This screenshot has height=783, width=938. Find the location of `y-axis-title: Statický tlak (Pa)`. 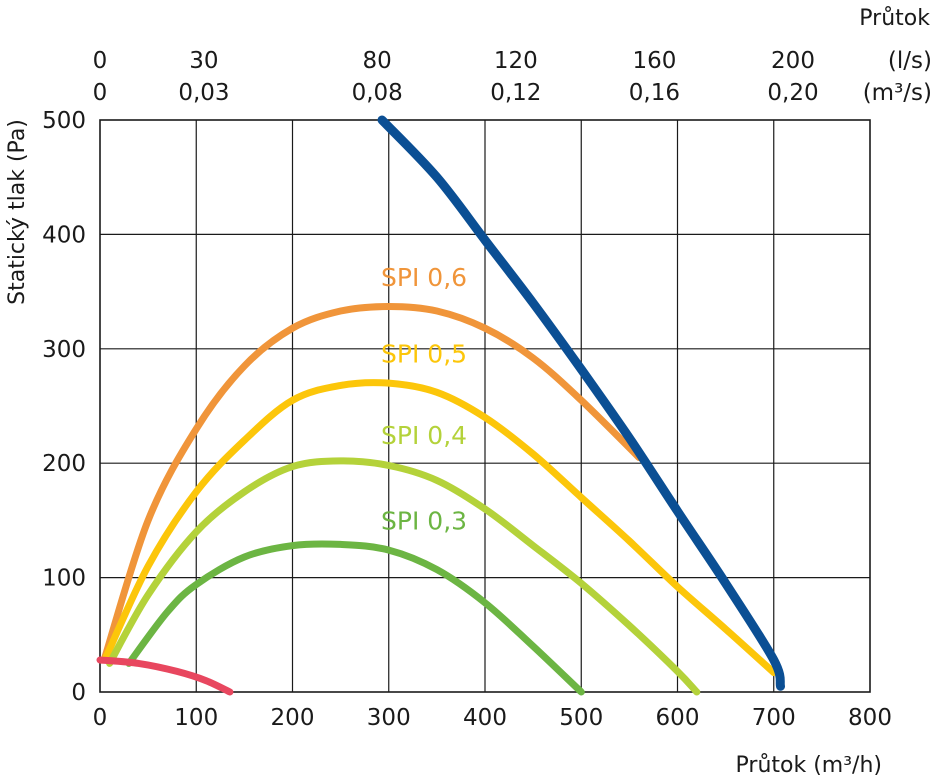

y-axis-title: Statický tlak (Pa) is located at coordinates (17, 212).